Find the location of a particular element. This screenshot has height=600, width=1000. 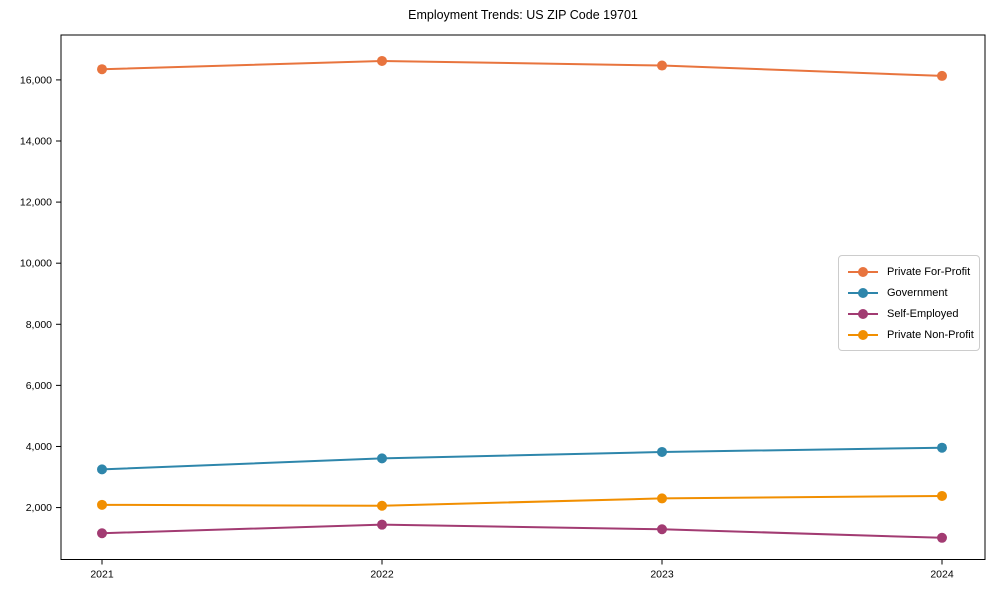

series-line-self-employed is located at coordinates (522, 531).